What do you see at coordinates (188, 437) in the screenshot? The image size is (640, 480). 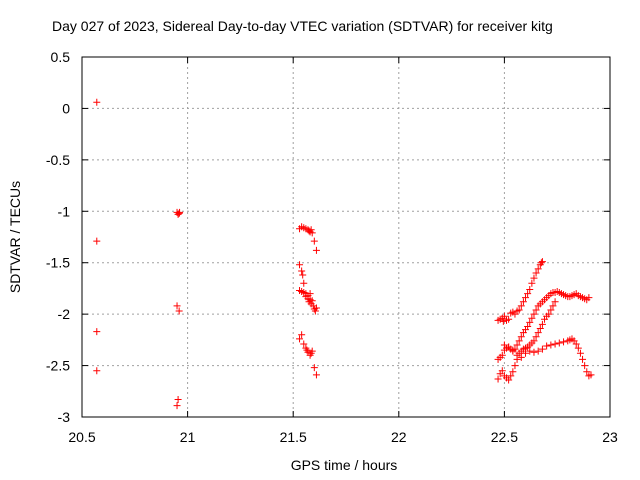 I see `x-tick-label: 21` at bounding box center [188, 437].